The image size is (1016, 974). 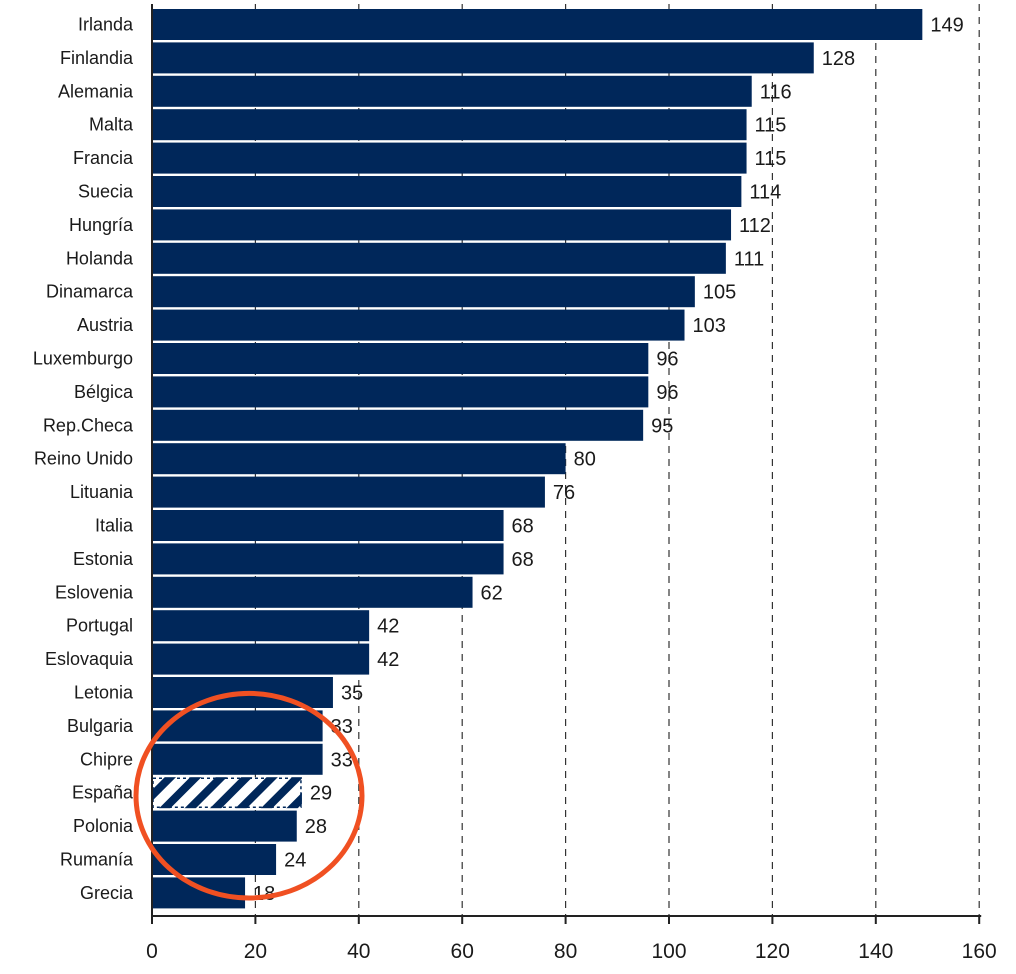 I want to click on bar-lituania, so click(x=348, y=492).